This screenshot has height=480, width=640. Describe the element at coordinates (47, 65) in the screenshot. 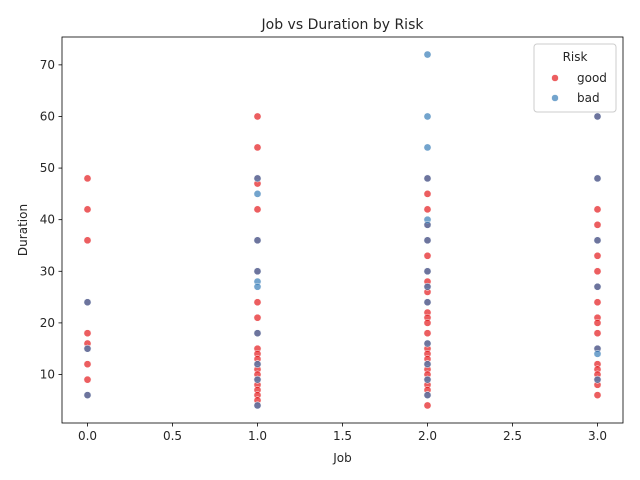

I see `y-tick-label: 70` at that location.